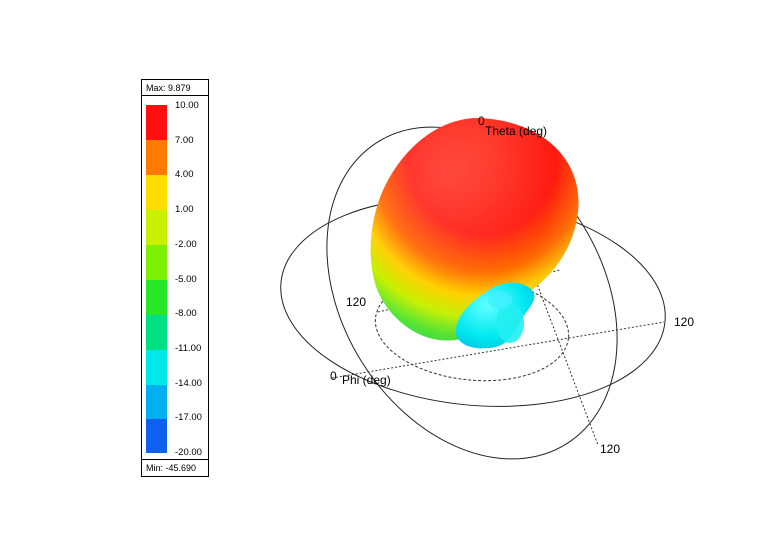 The image size is (759, 555). What do you see at coordinates (186, 279) in the screenshot?
I see `legend-tick: -5.00` at bounding box center [186, 279].